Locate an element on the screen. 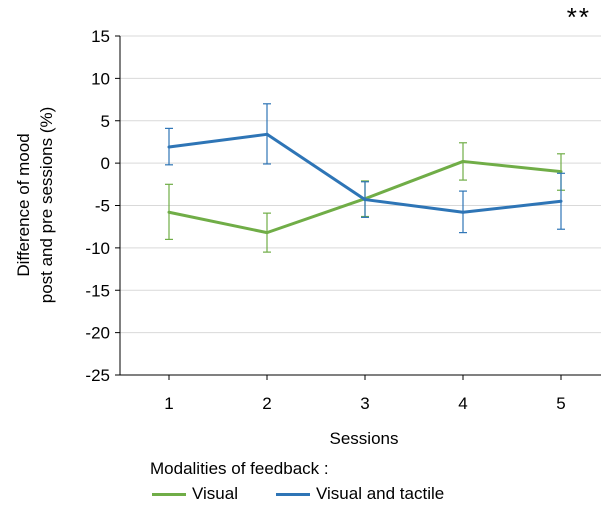 This screenshot has height=505, width=601. x-tick-label: 4 is located at coordinates (462, 403).